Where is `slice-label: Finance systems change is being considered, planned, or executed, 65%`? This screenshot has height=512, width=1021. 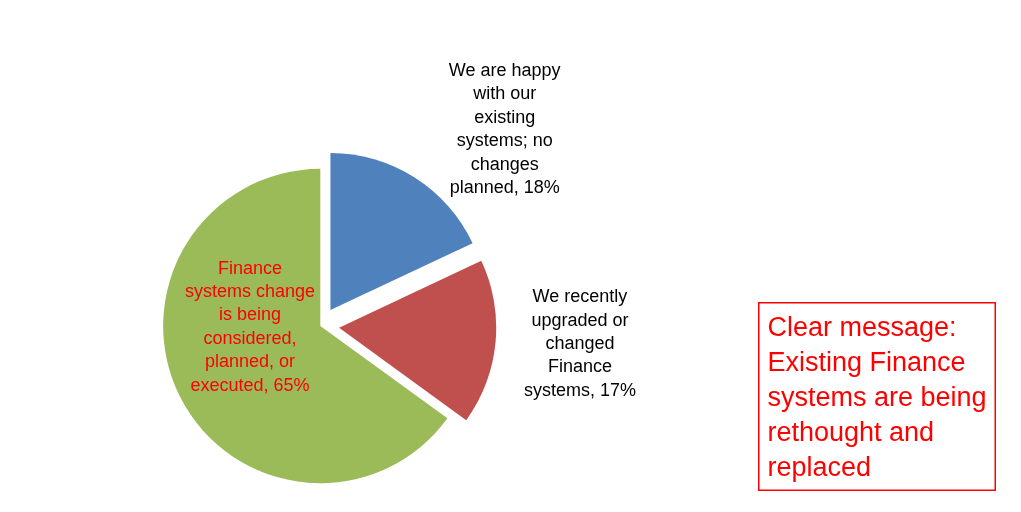
slice-label: Finance systems change is being considered, planned, or executed, 65% is located at coordinates (250, 326).